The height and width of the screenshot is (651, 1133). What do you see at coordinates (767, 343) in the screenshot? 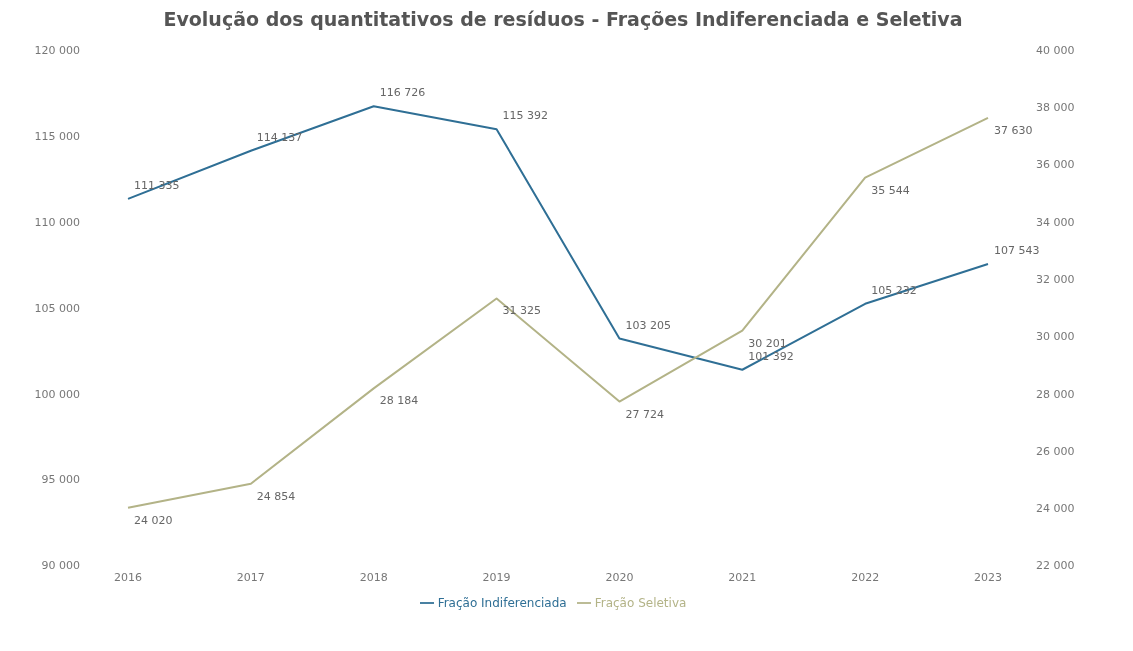
I see `data-label: 30 201` at bounding box center [767, 343].